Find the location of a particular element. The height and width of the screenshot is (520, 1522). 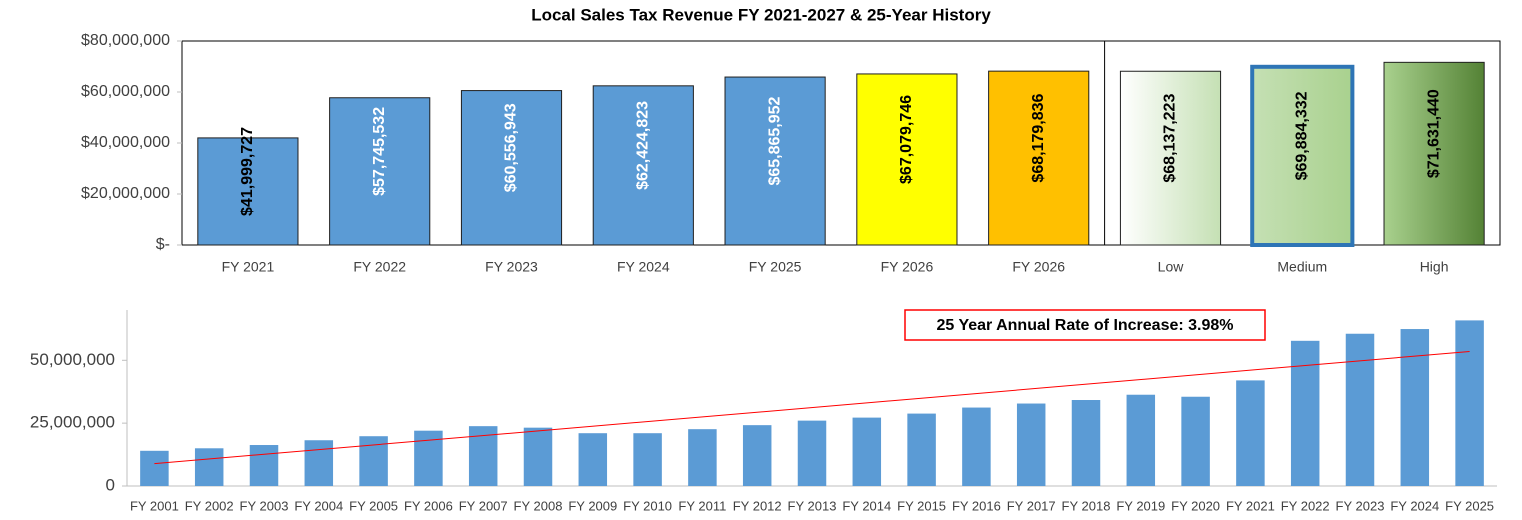

value-label: $69,884,332 is located at coordinates (1302, 135).